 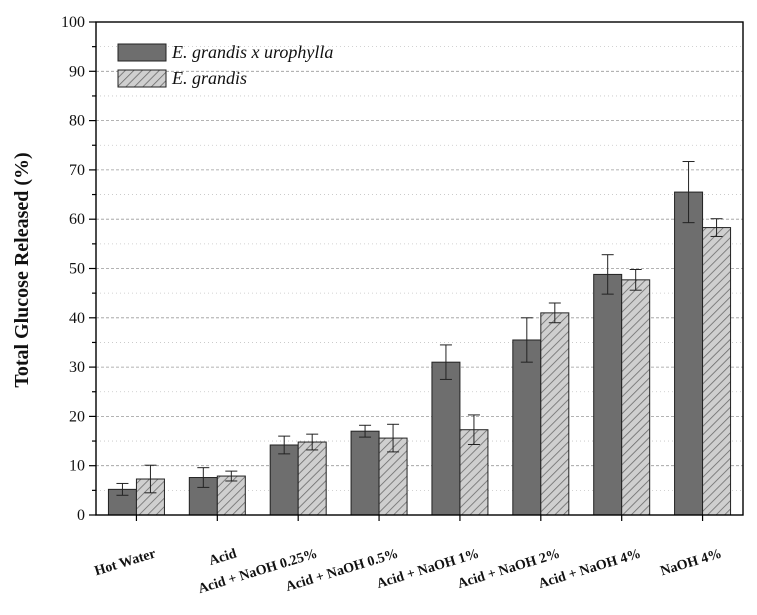 What do you see at coordinates (22, 269) in the screenshot?
I see `y-axis-title: Total Glucose Released (%)` at bounding box center [22, 269].